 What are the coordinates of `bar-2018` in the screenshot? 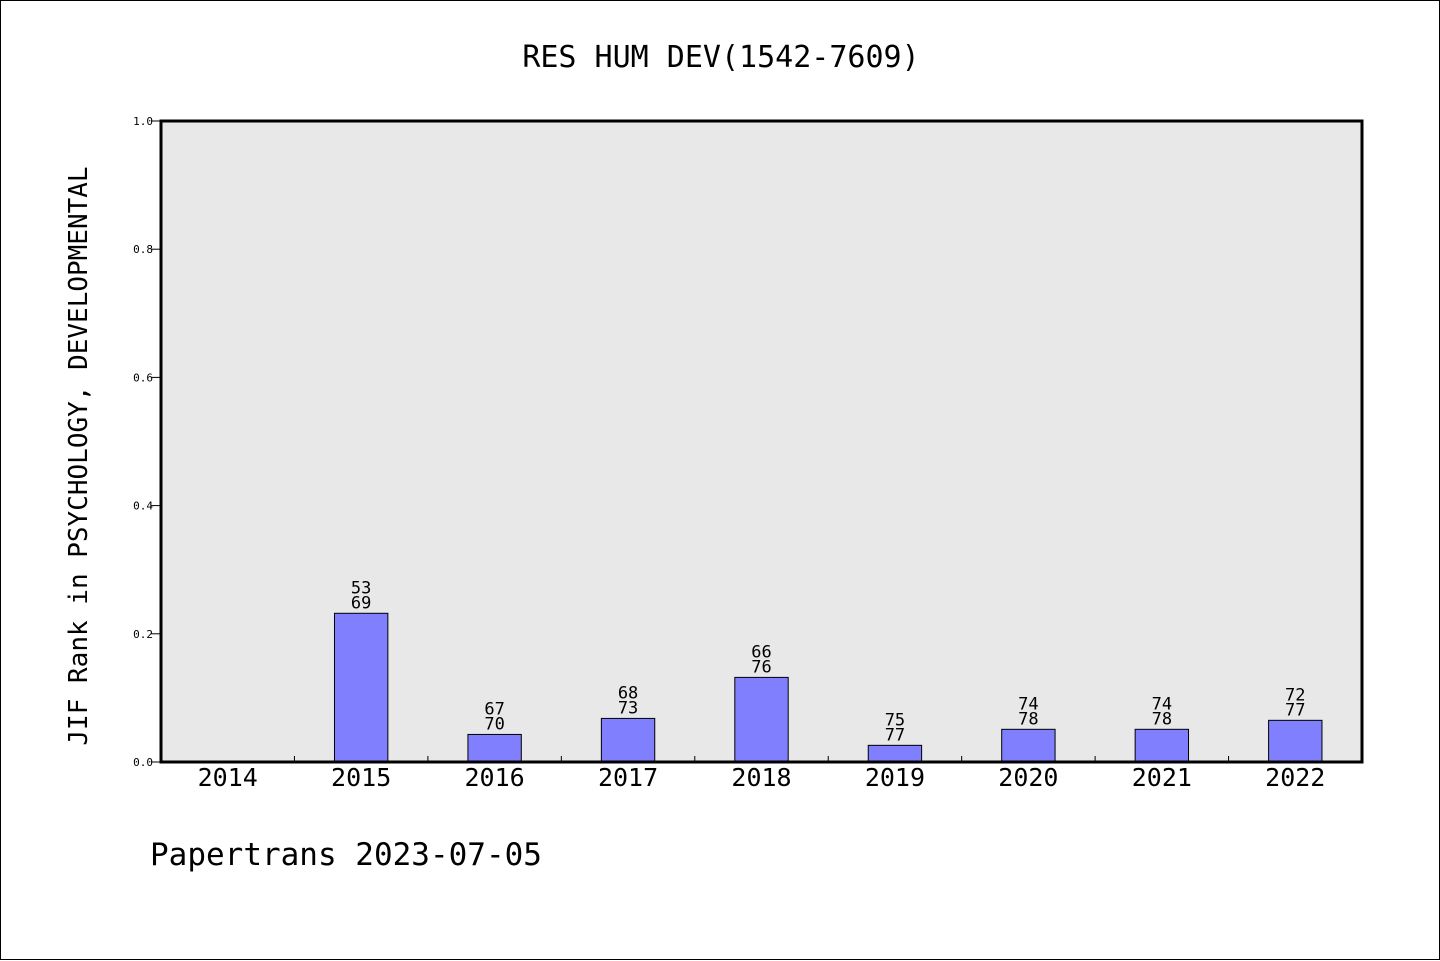 It's located at (761, 719).